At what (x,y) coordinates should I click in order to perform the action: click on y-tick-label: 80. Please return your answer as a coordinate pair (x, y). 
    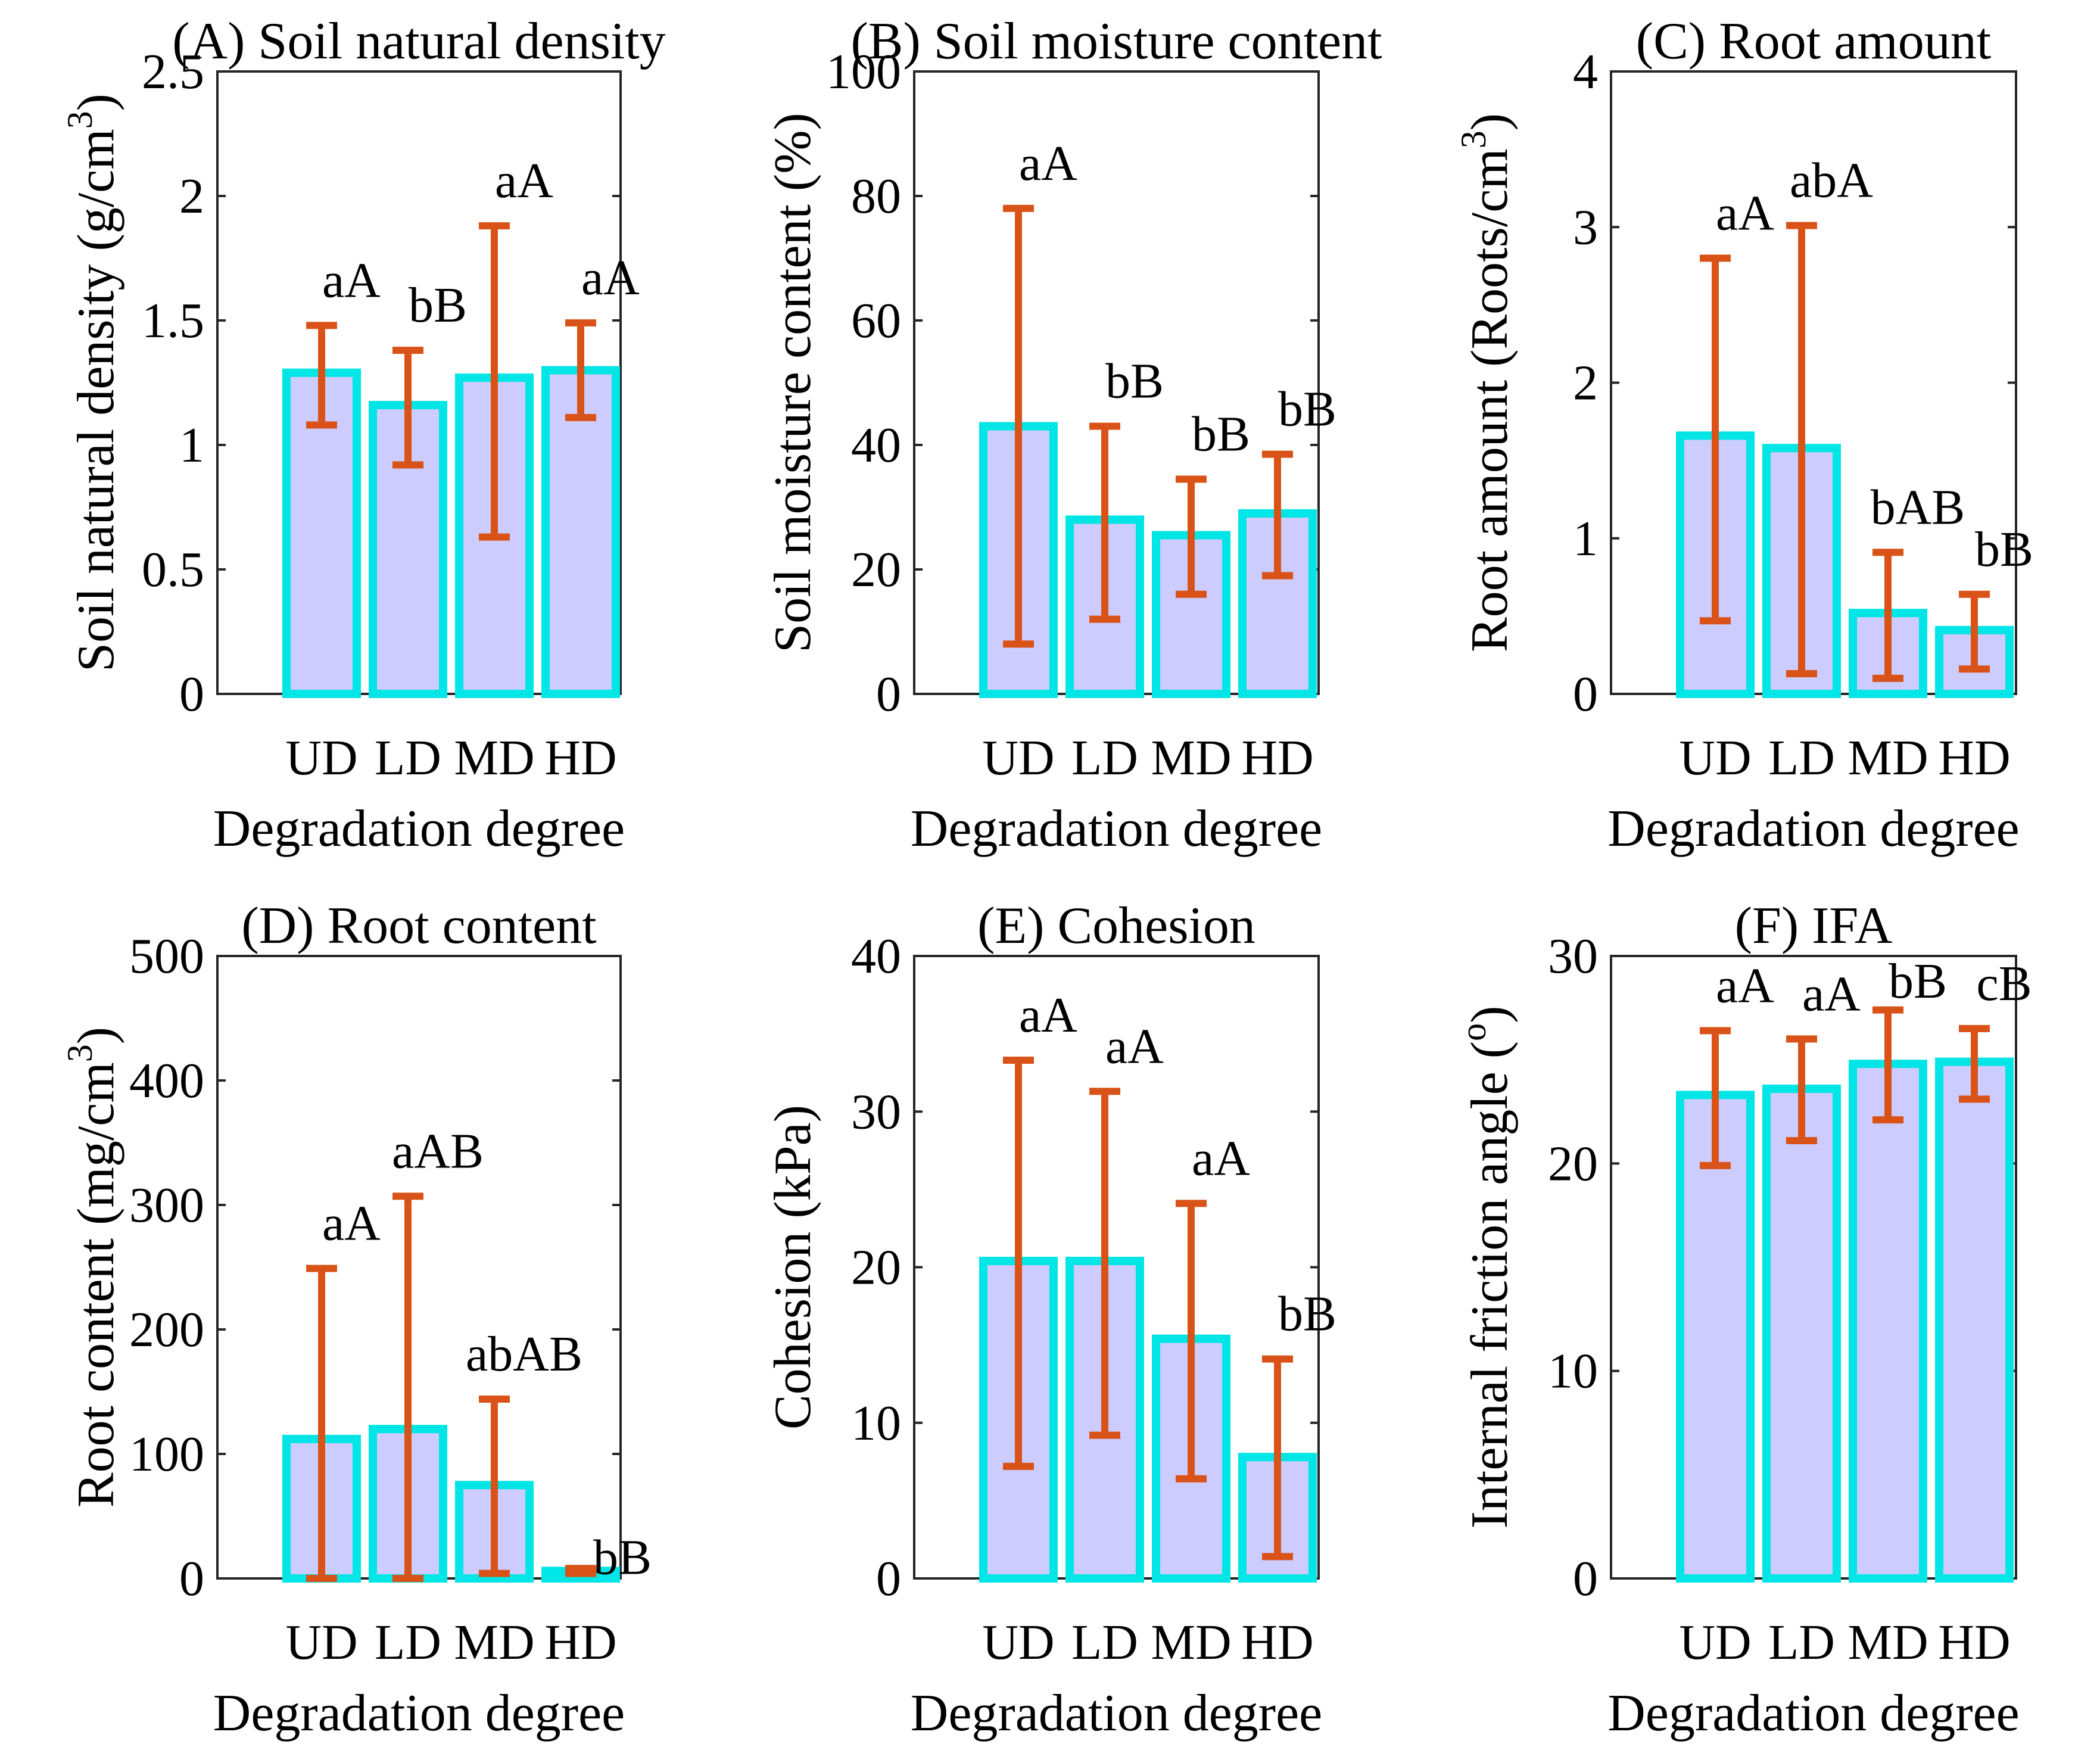
    Looking at the image, I should click on (876, 196).